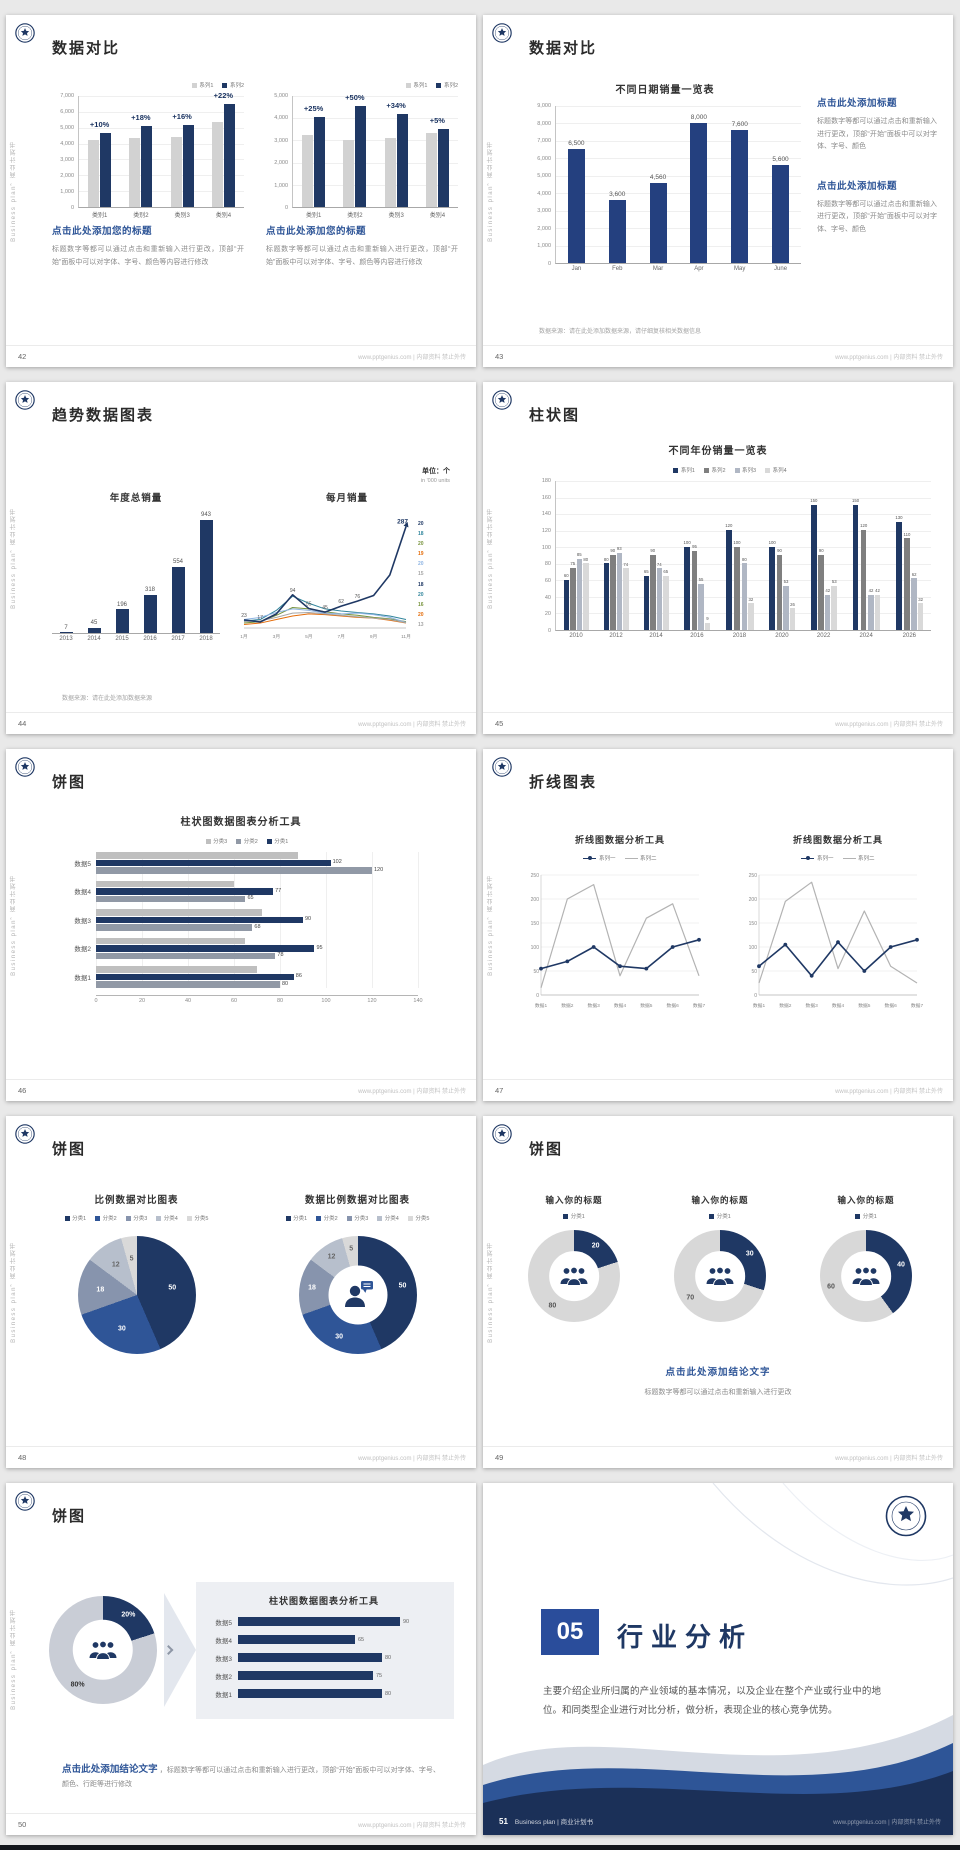 The image size is (960, 1850). I want to click on y-tick-label: 3,000, so click(281, 140).